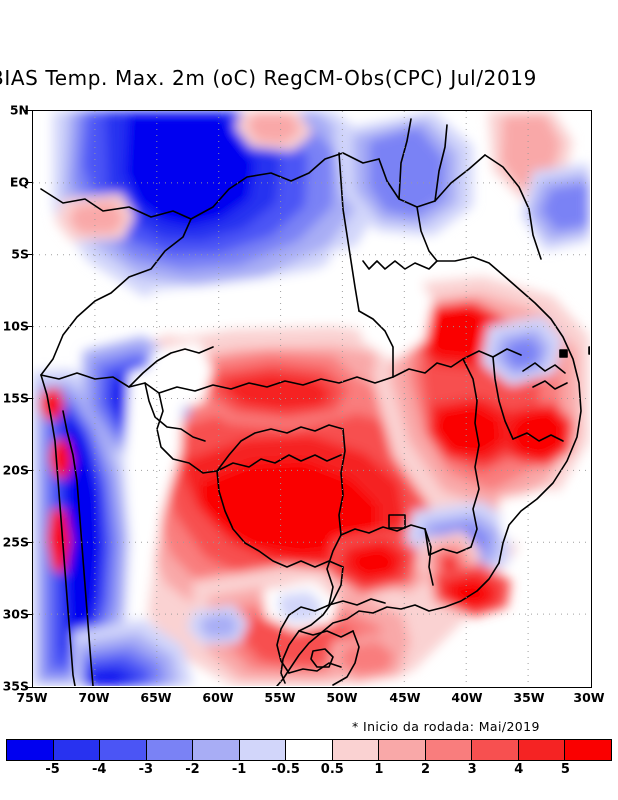  I want to click on x-tick-50w: 50W, so click(342, 697).